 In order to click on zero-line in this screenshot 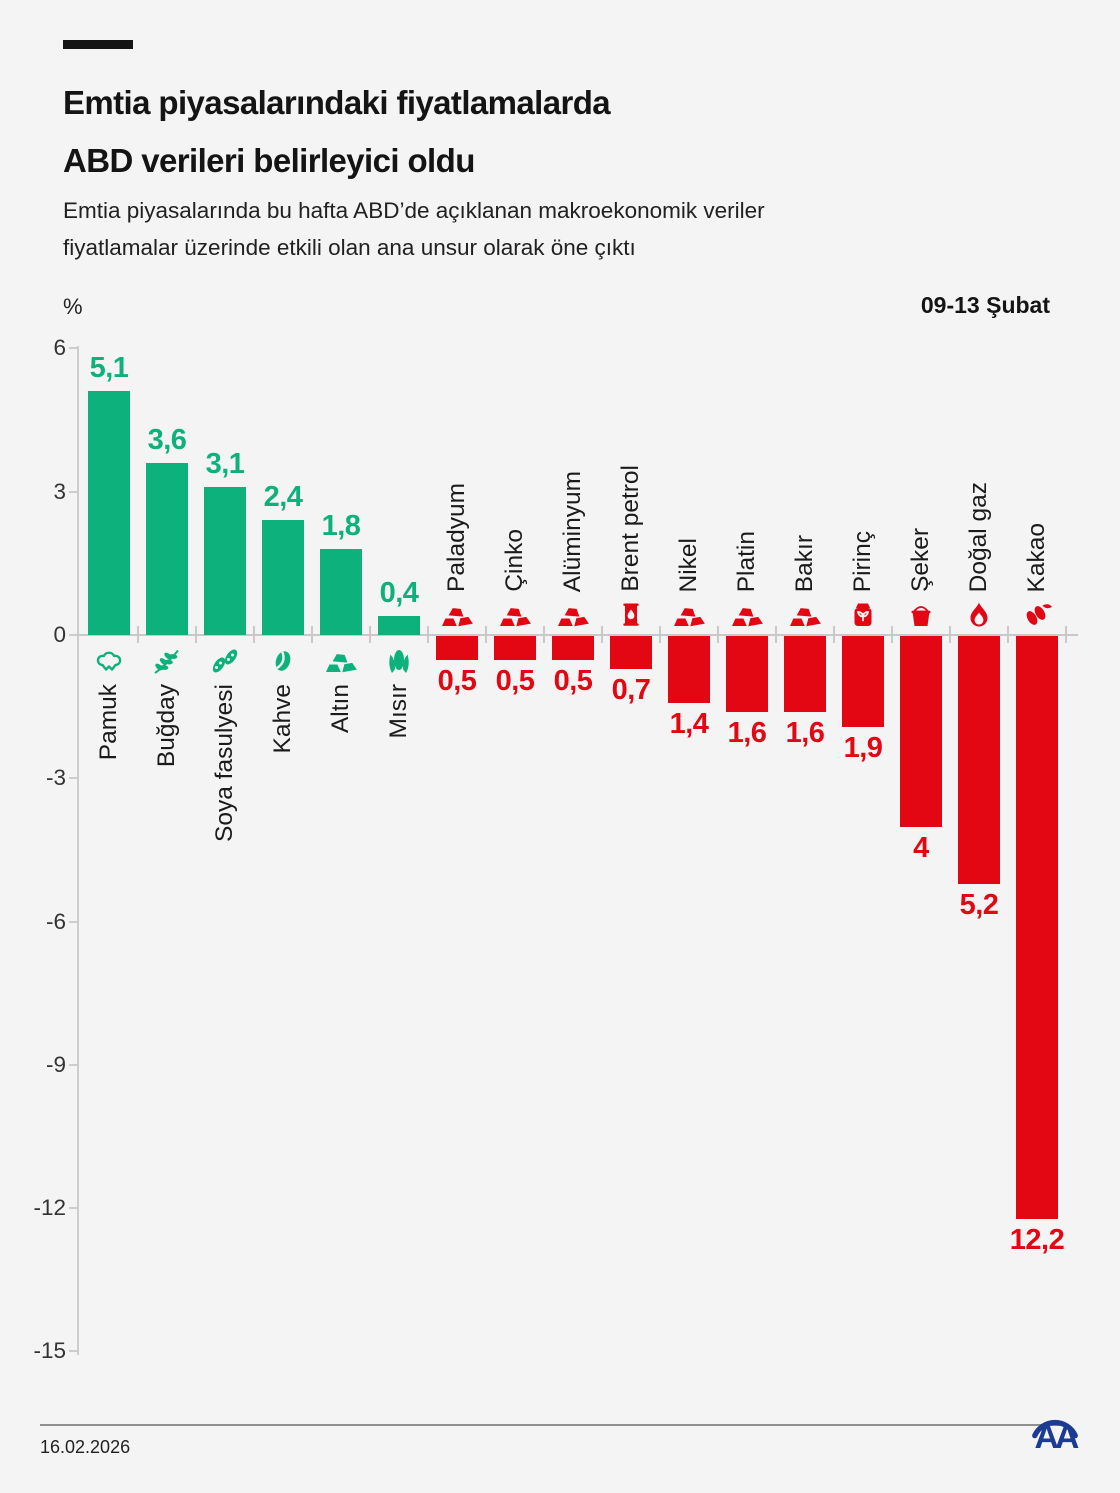, I will do `click(577, 635)`.